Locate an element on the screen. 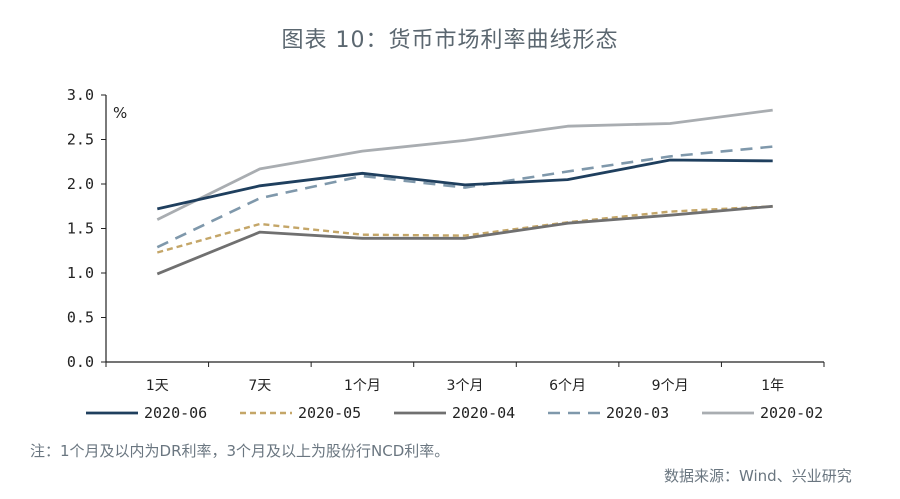  x-tick-label: 7天 is located at coordinates (259, 386).